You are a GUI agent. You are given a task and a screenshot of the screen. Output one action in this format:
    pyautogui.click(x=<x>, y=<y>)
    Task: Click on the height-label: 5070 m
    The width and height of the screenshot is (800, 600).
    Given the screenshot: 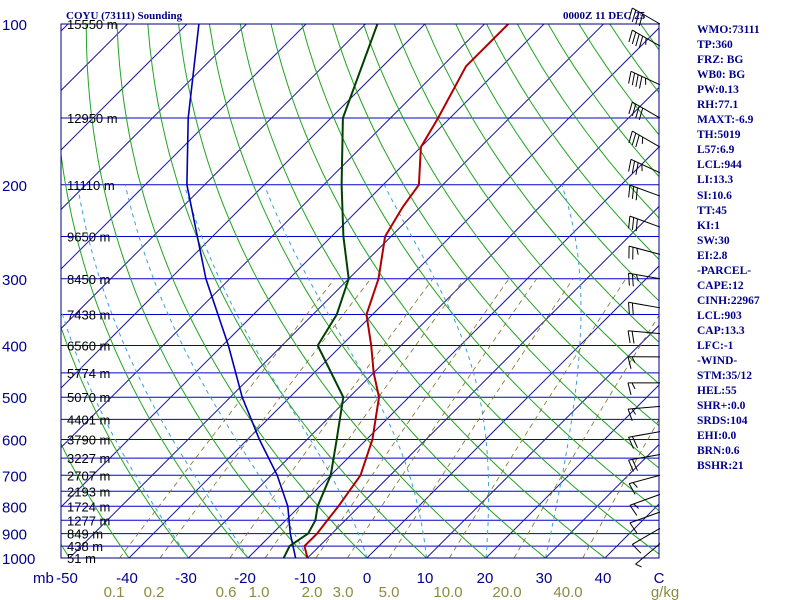 What is the action you would take?
    pyautogui.click(x=88, y=397)
    